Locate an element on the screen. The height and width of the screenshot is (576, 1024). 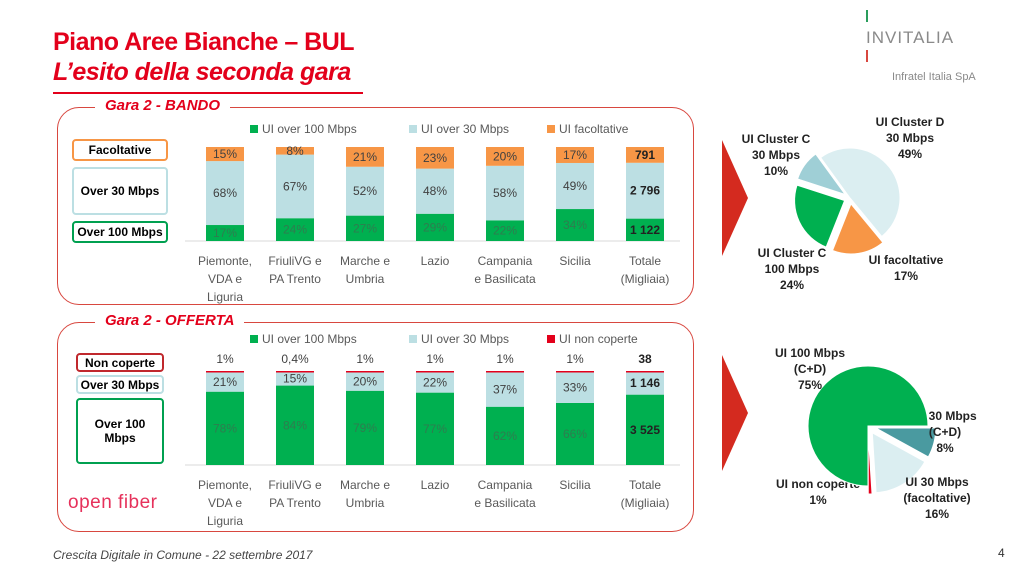
pie-label: 100 Mbps is located at coordinates (792, 269).